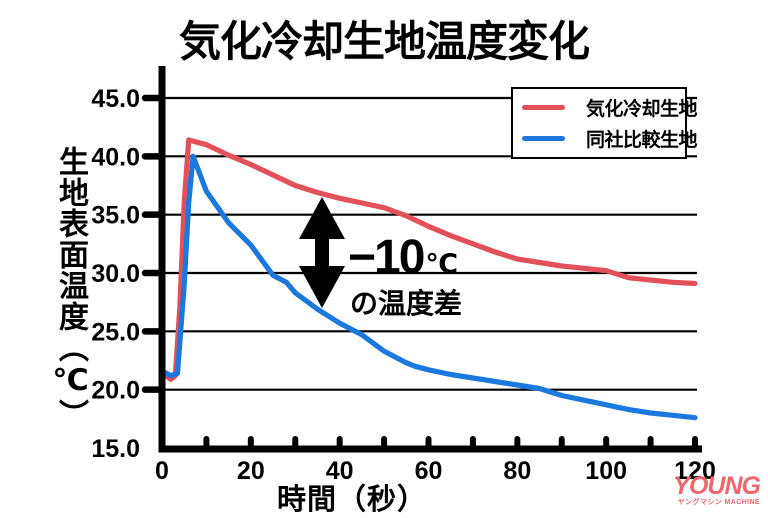 This screenshot has width=768, height=518. I want to click on x-tick-label: 20, so click(251, 471).